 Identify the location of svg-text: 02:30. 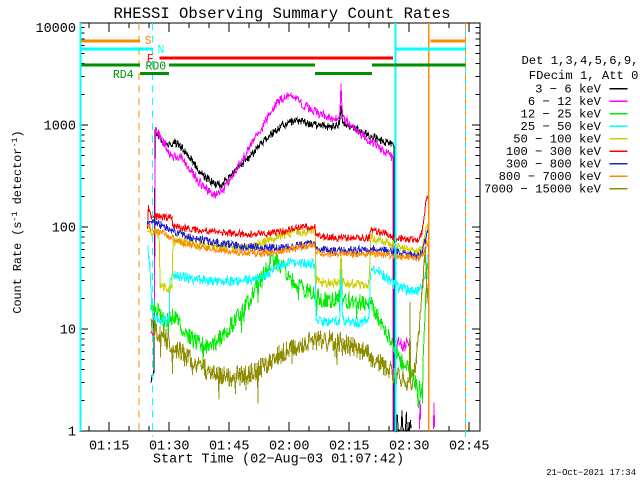
(409, 447).